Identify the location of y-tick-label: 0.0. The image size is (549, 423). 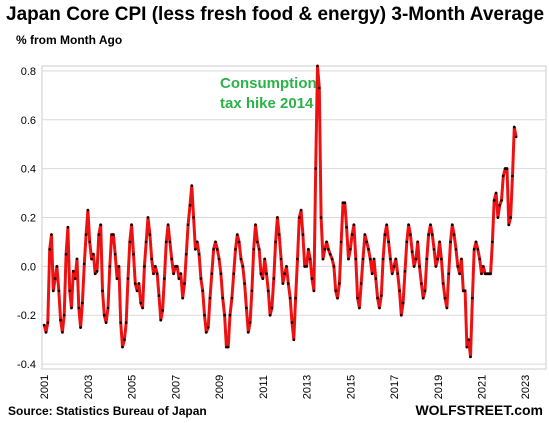
(28, 267).